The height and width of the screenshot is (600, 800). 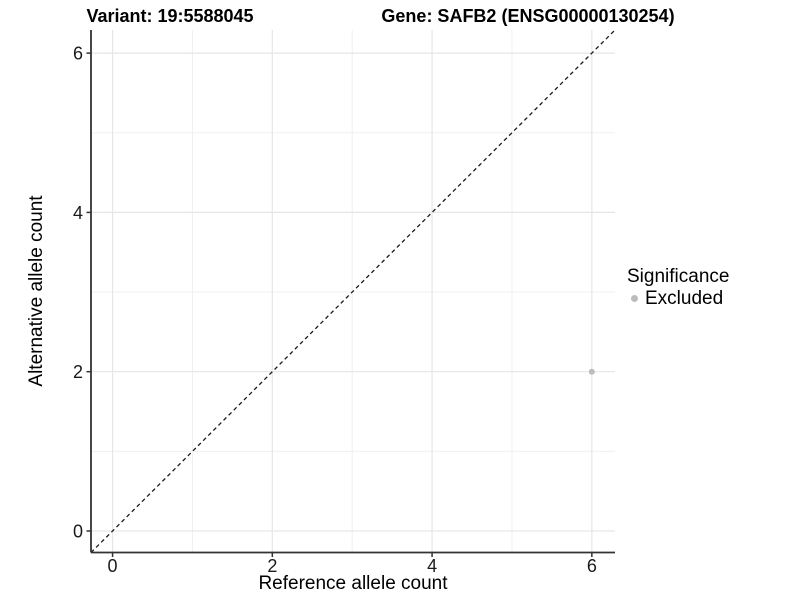 What do you see at coordinates (432, 566) in the screenshot?
I see `x-tick-label: 4` at bounding box center [432, 566].